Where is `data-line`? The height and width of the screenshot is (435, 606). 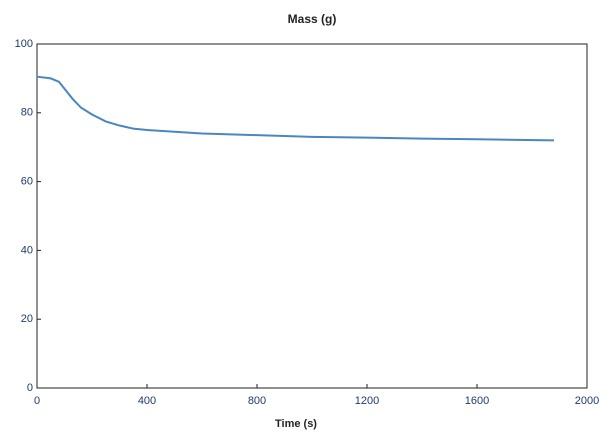 data-line is located at coordinates (295, 108).